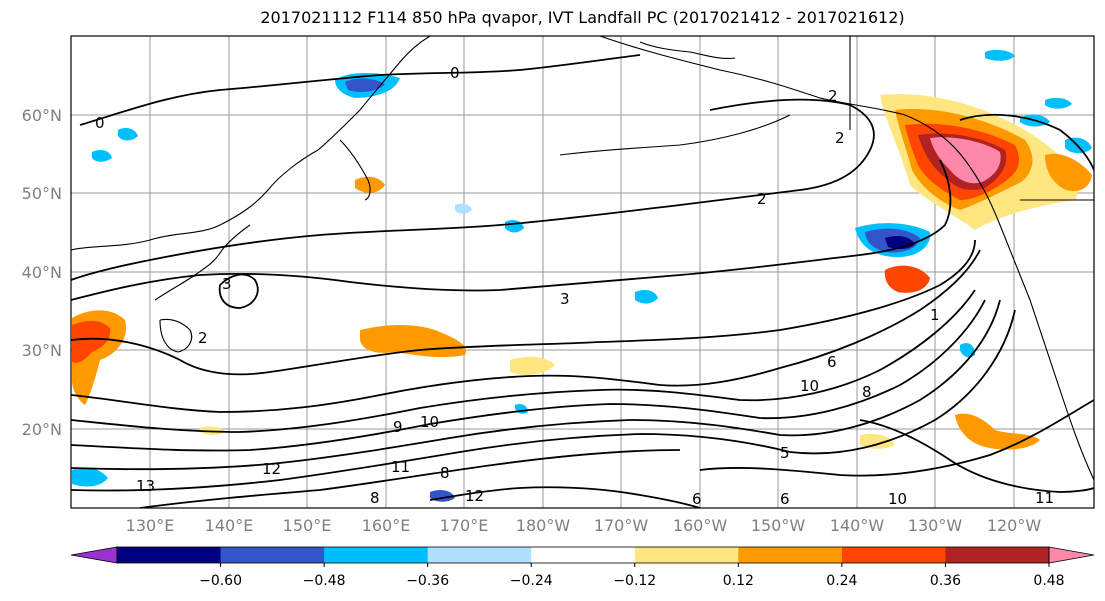 The image size is (1105, 601). I want to click on lon-label: 160°W, so click(700, 525).